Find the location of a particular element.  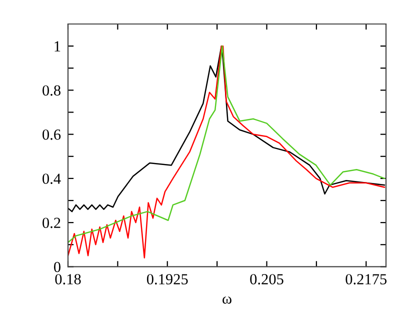

y-tick-label: 0.6 is located at coordinates (51, 134).